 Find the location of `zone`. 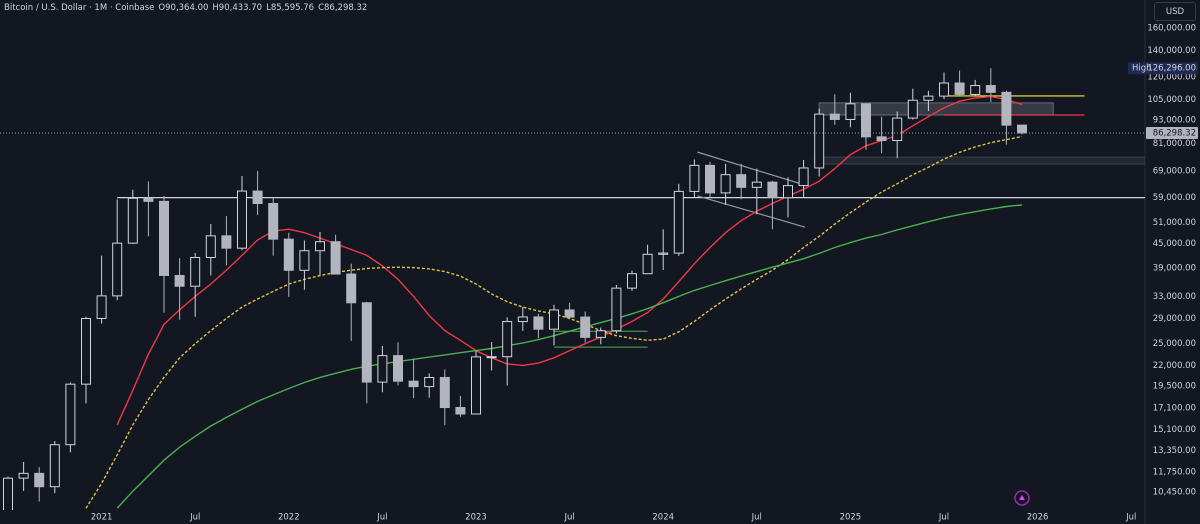

zone is located at coordinates (979, 160).